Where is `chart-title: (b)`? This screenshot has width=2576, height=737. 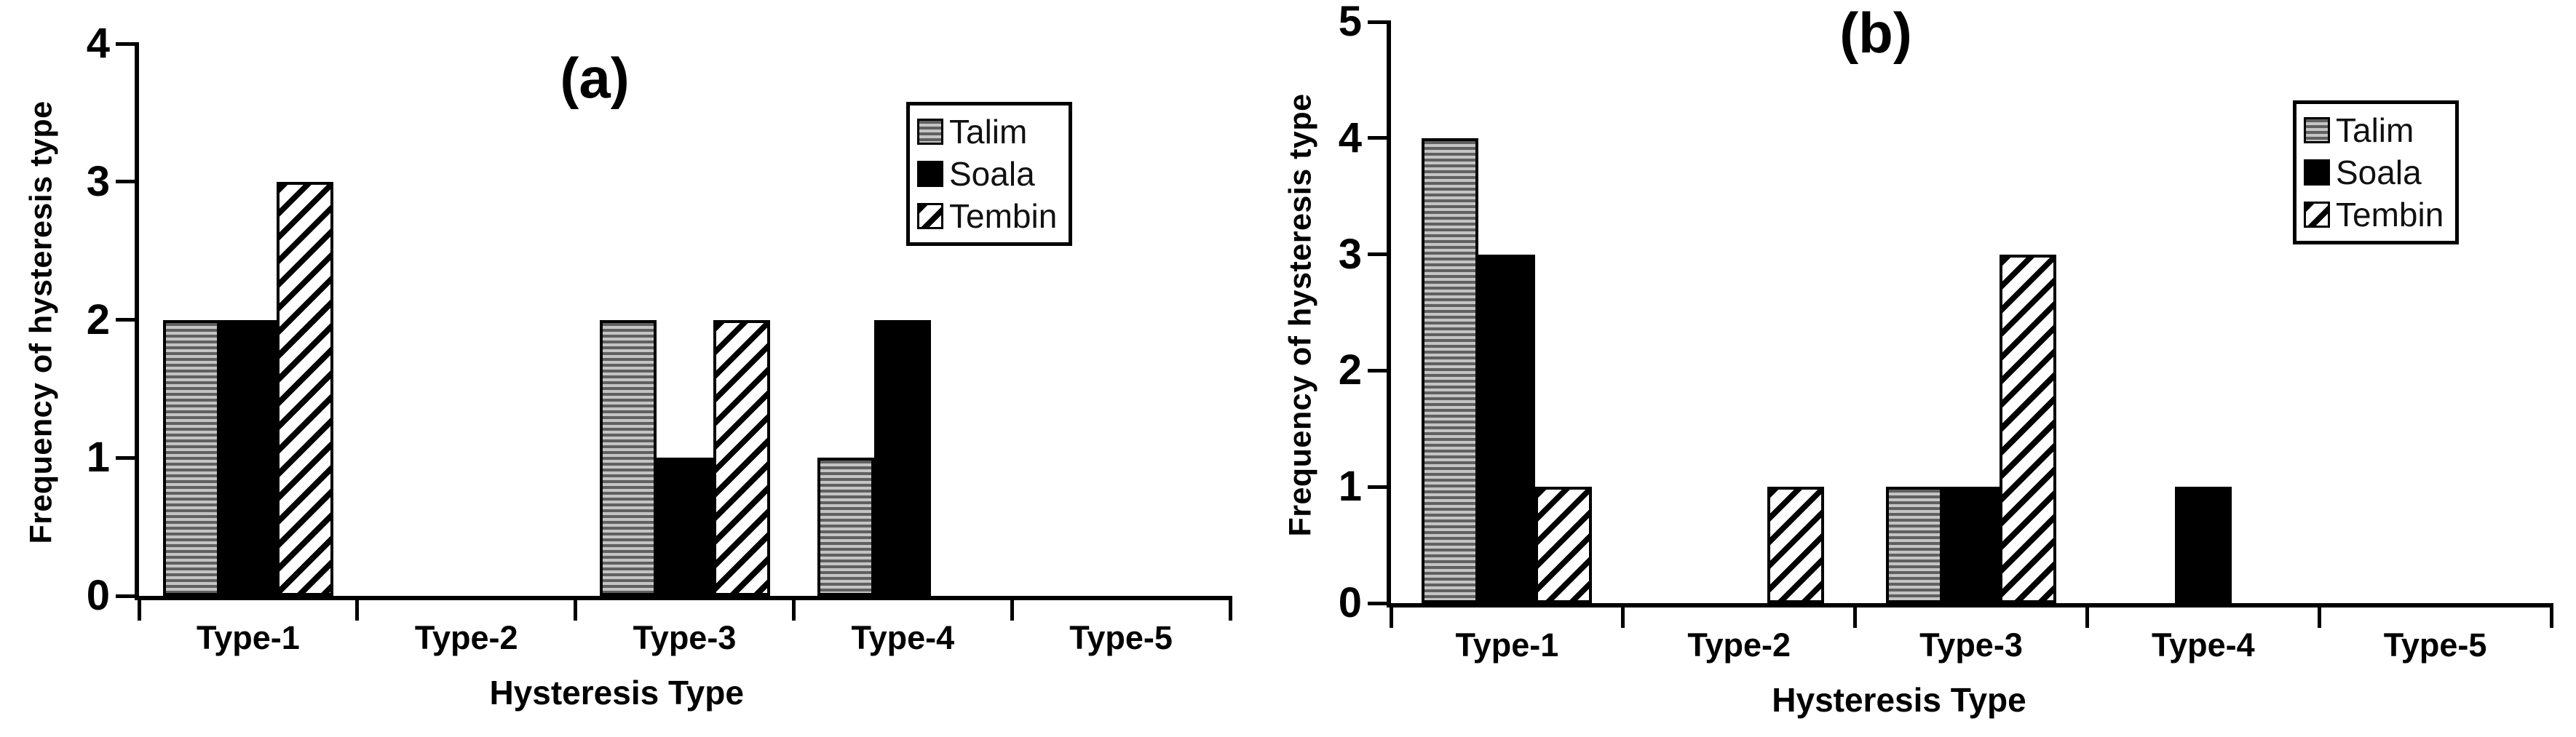 chart-title: (b) is located at coordinates (1875, 33).